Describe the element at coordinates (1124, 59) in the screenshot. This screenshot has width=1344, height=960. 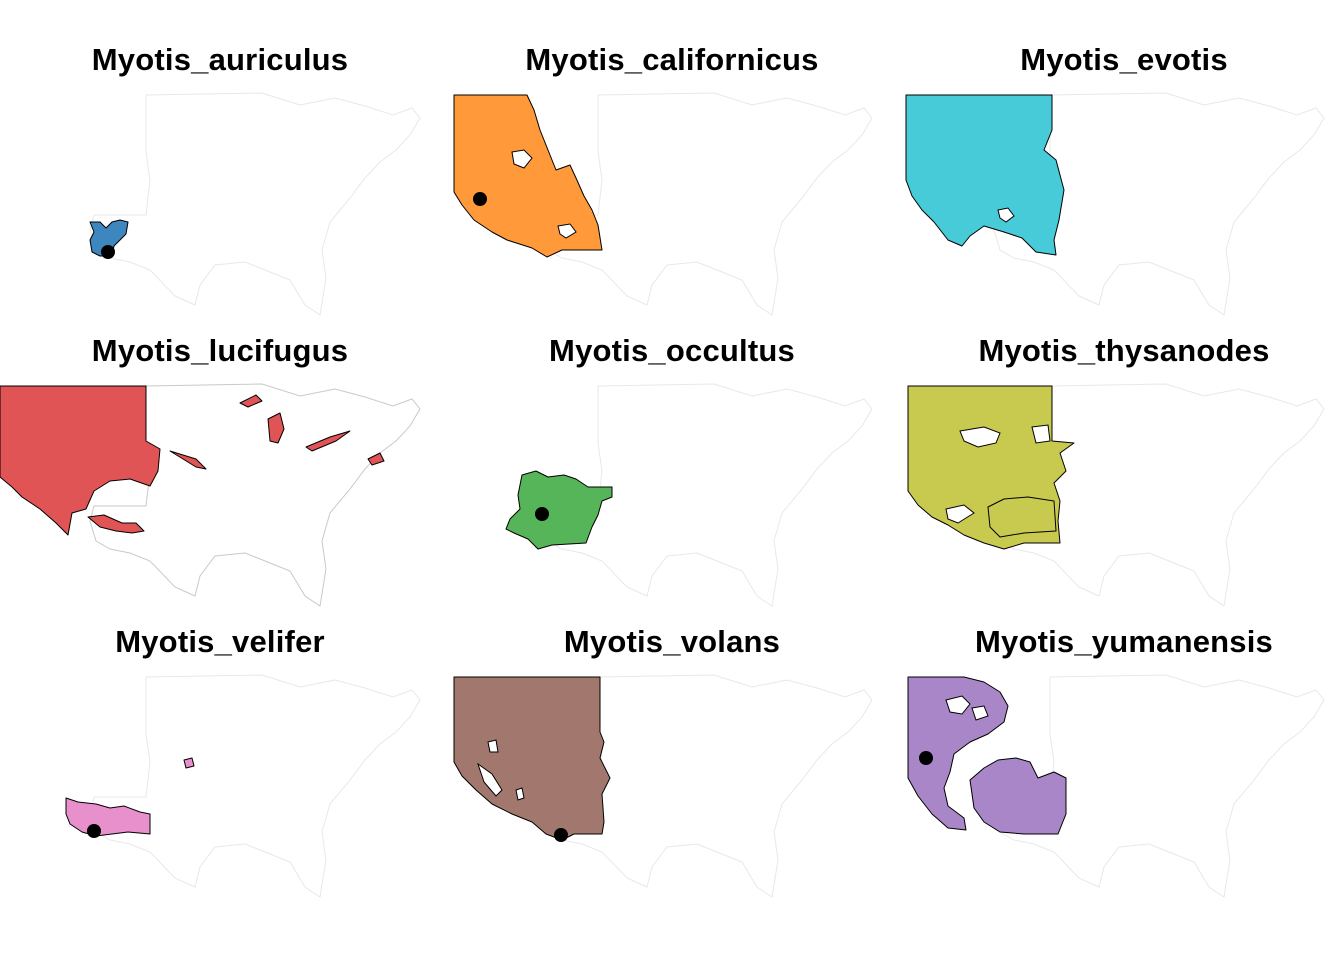
I see `panel-title: Myotis_evotis` at that location.